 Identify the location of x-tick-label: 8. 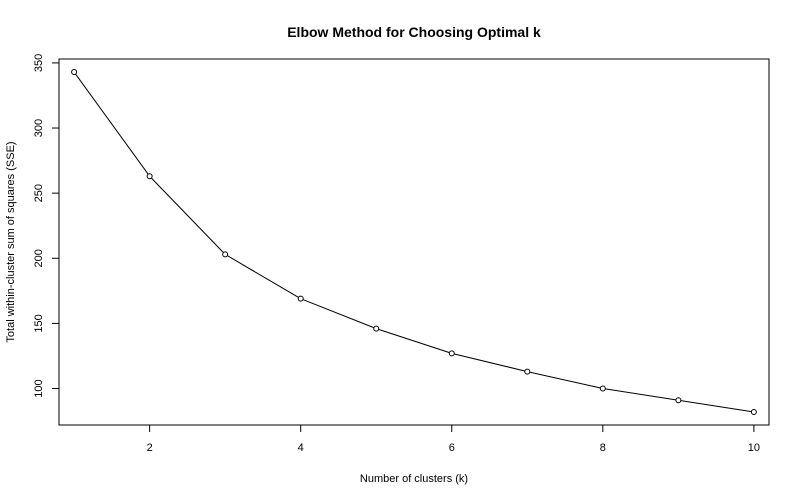
(603, 448).